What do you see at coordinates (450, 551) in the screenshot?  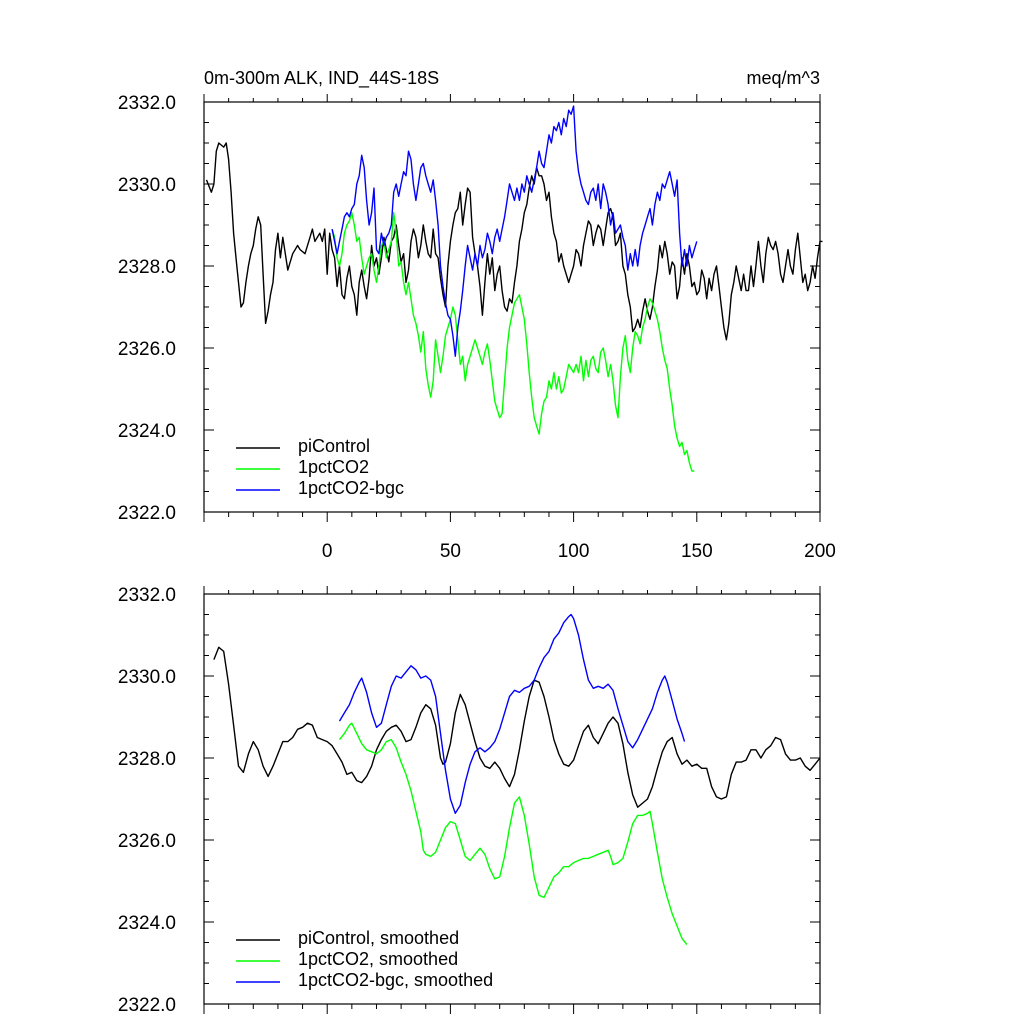 I see `x-tick-label: 50` at bounding box center [450, 551].